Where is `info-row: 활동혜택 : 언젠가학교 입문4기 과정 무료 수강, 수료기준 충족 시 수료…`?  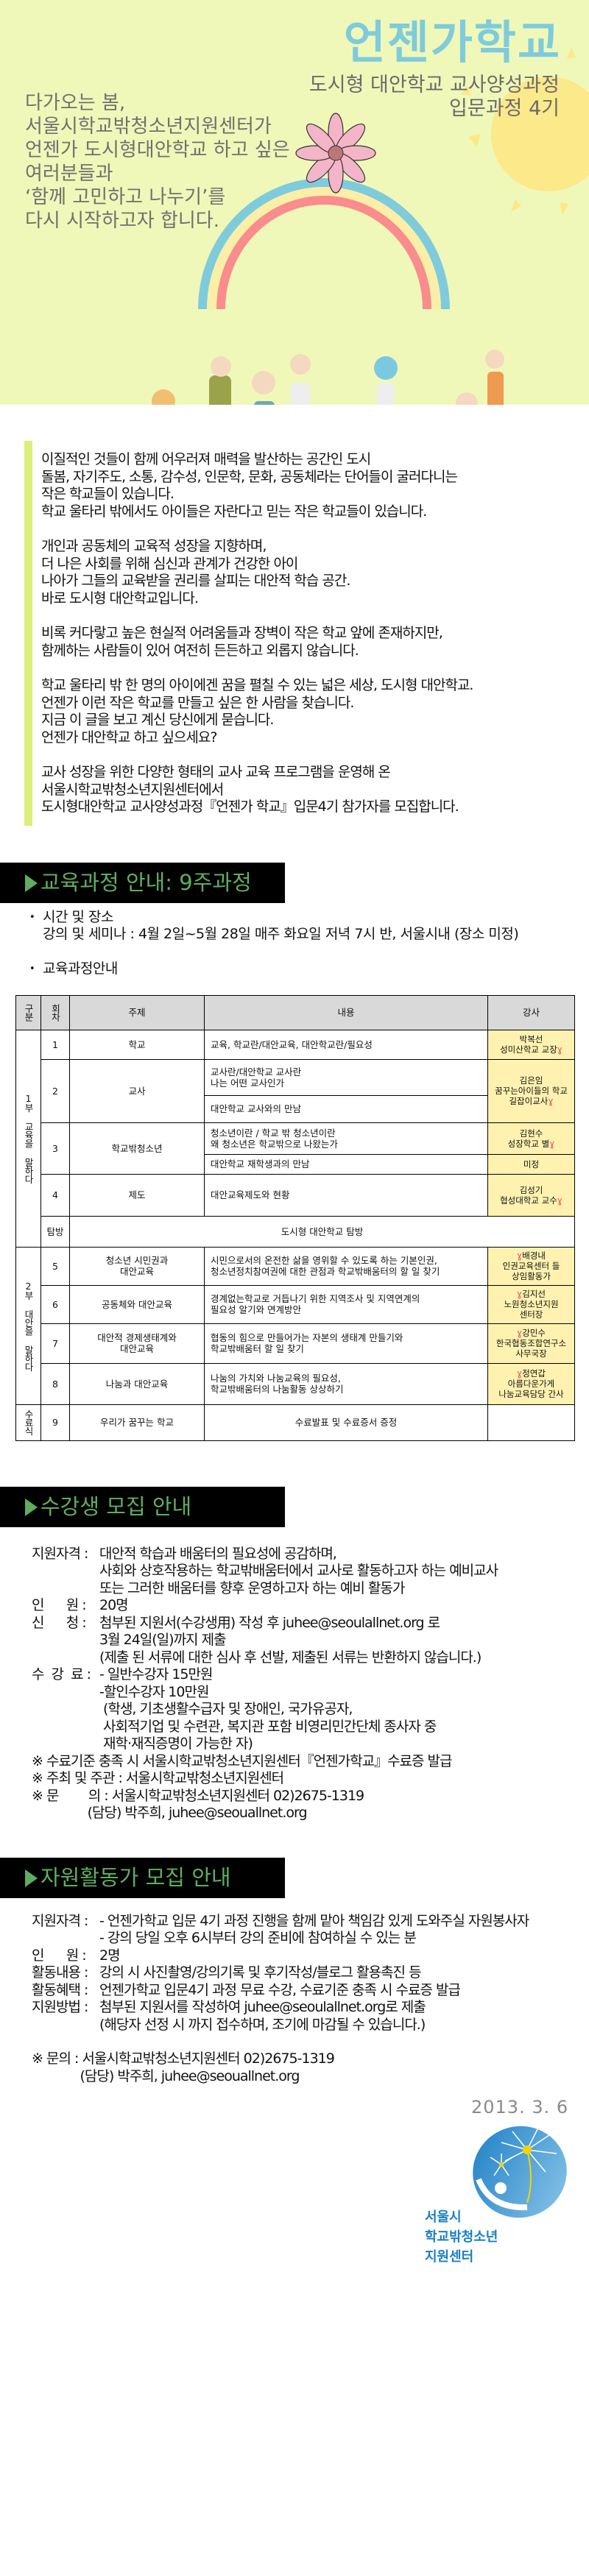 info-row: 활동혜택 : 언젠가학교 입문4기 과정 무료 수강, 수료기준 충족 시 수료… is located at coordinates (246, 1989).